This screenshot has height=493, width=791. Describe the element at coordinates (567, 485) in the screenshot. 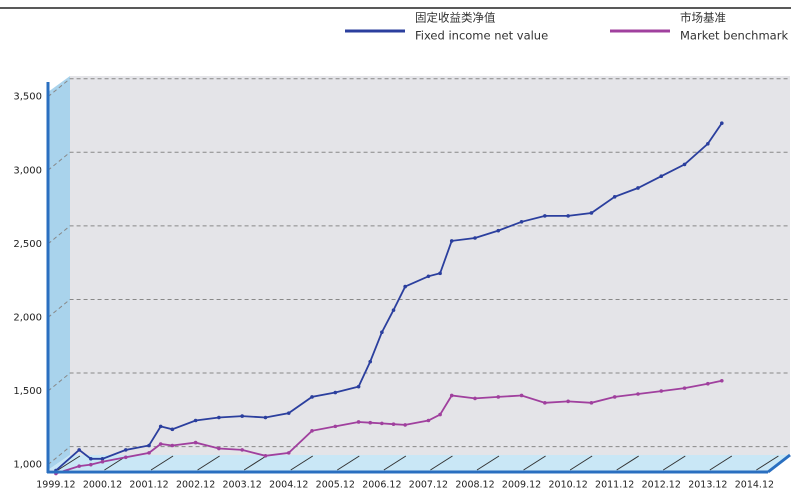

I see `x-tick-label: 2010.12` at that location.